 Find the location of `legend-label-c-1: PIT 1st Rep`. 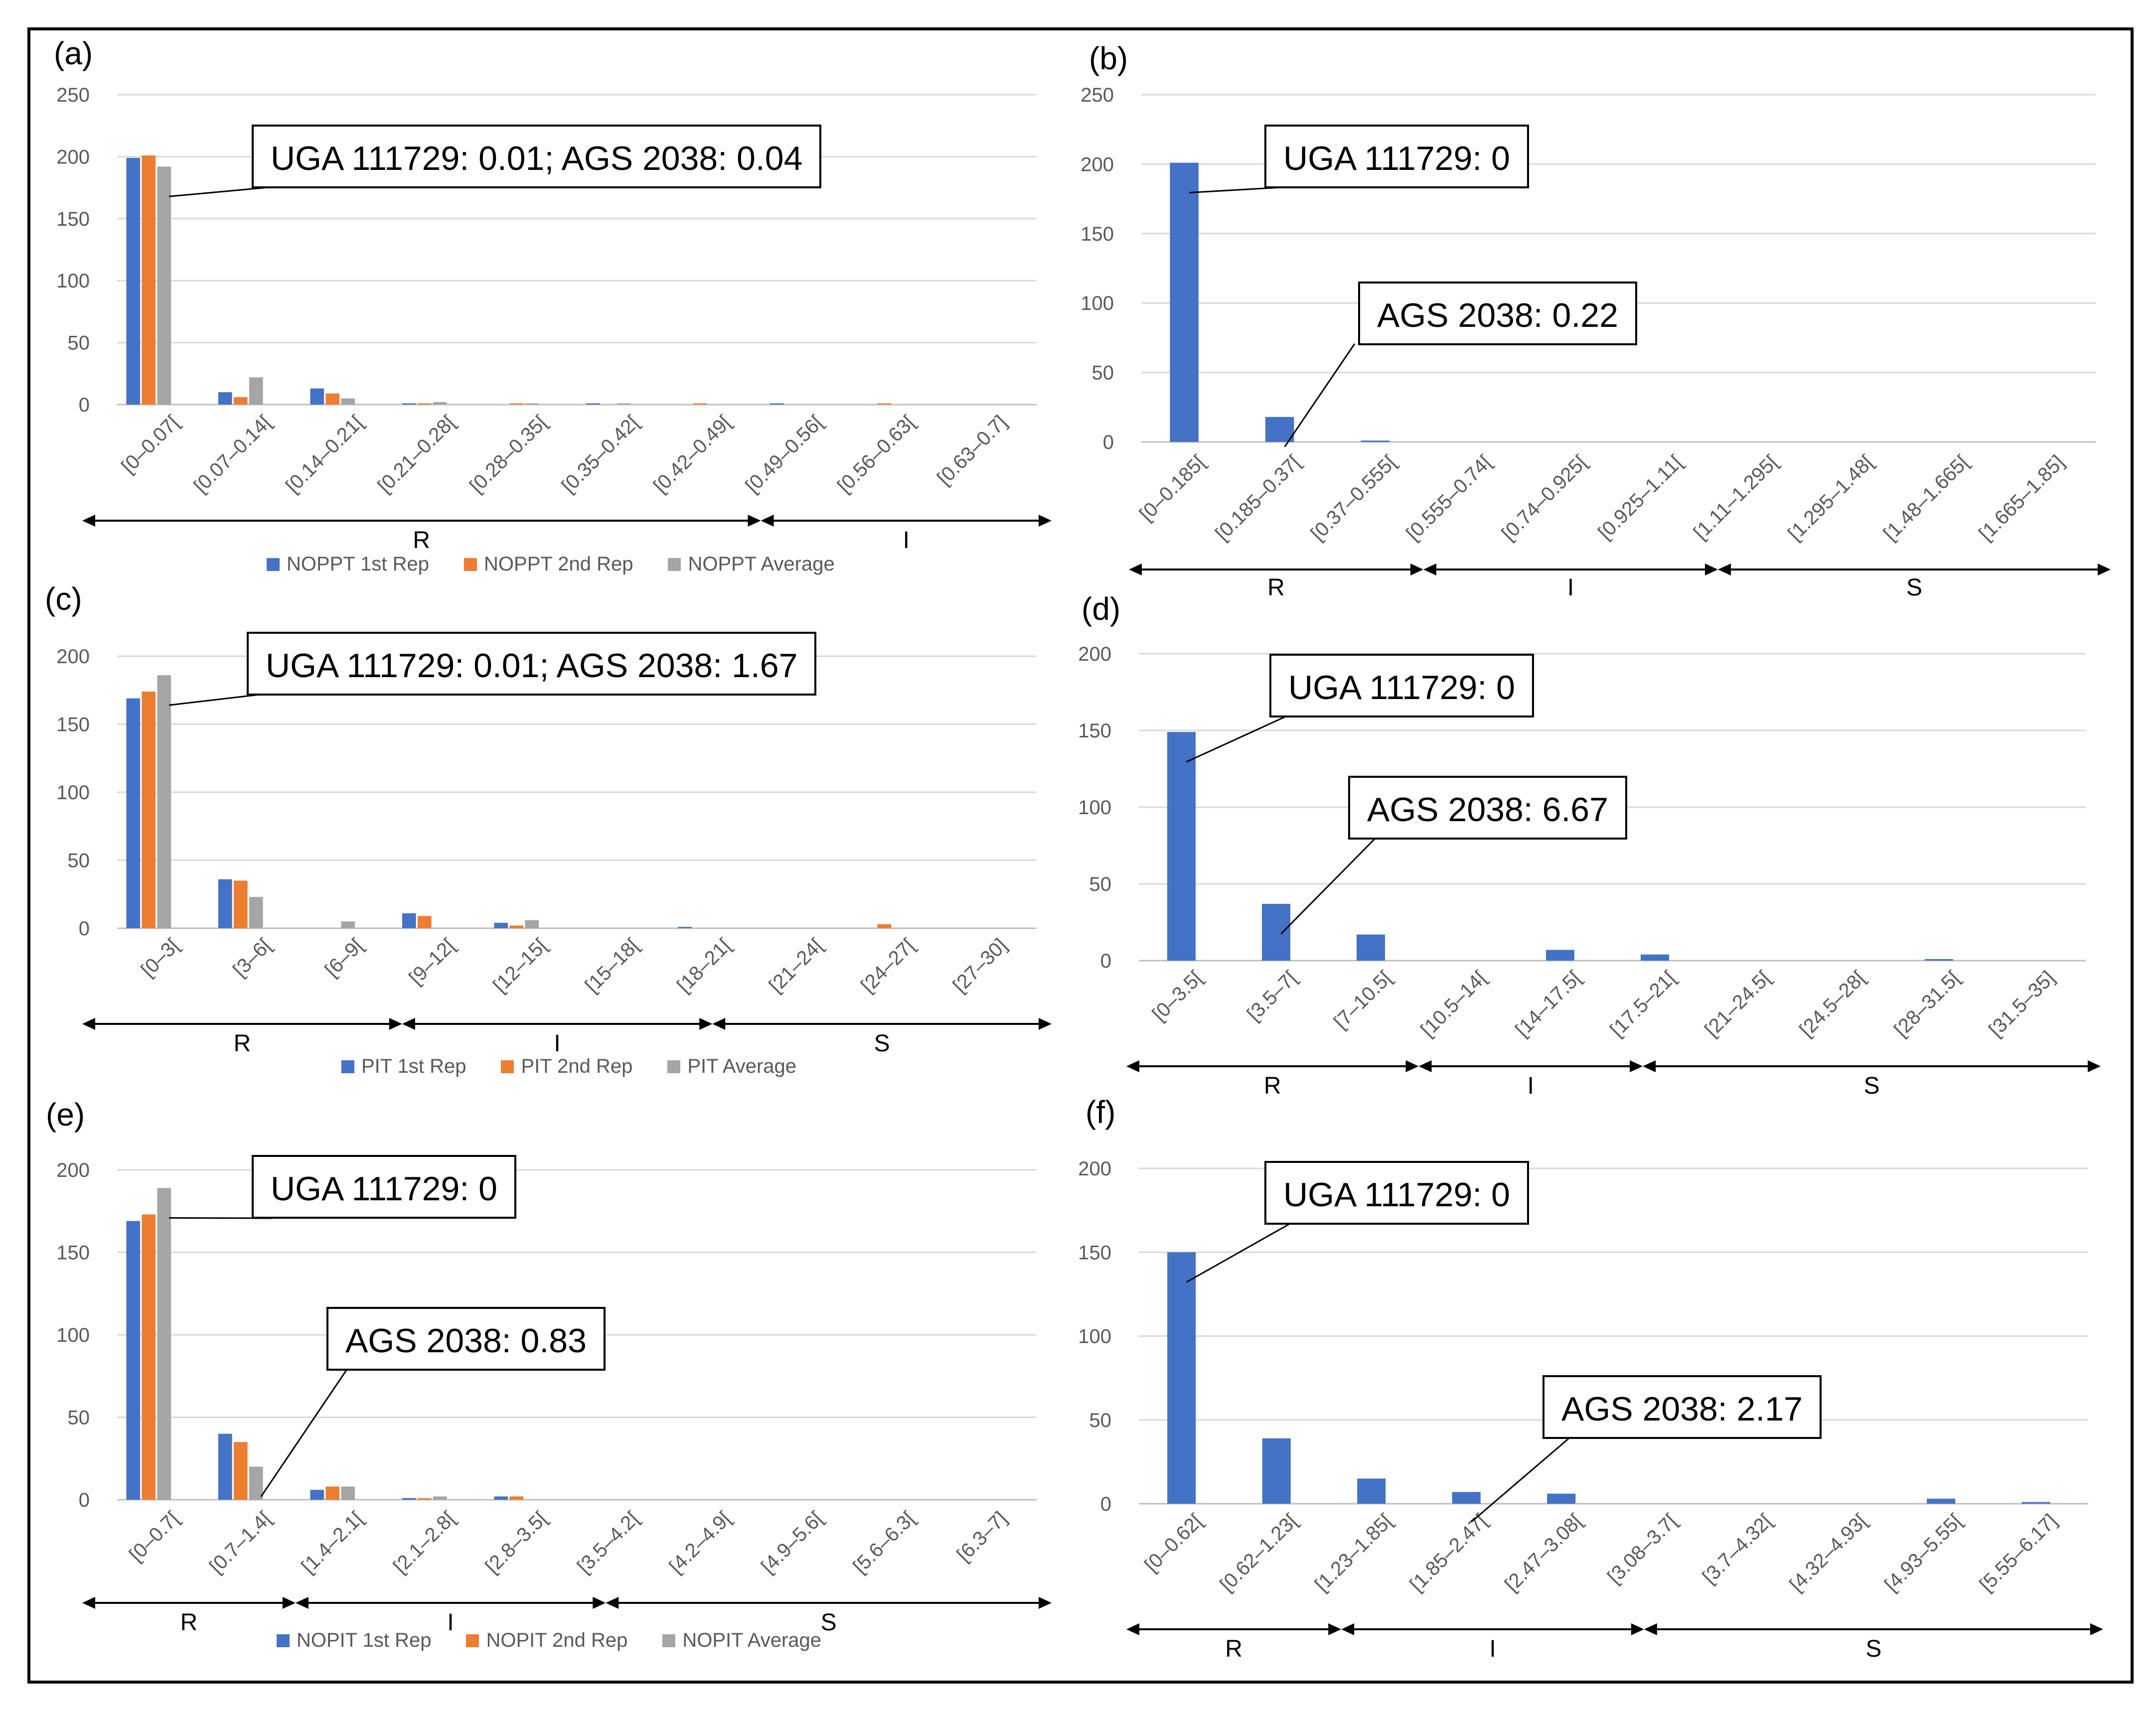

legend-label-c-1: PIT 1st Rep is located at coordinates (413, 1066).